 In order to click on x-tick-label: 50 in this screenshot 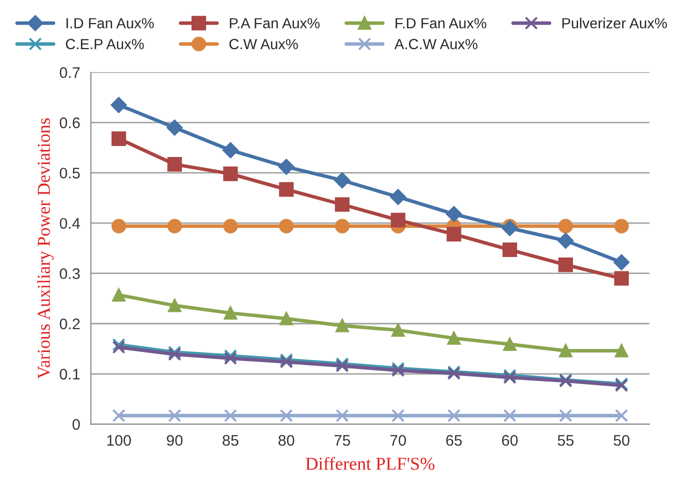, I will do `click(622, 440)`.